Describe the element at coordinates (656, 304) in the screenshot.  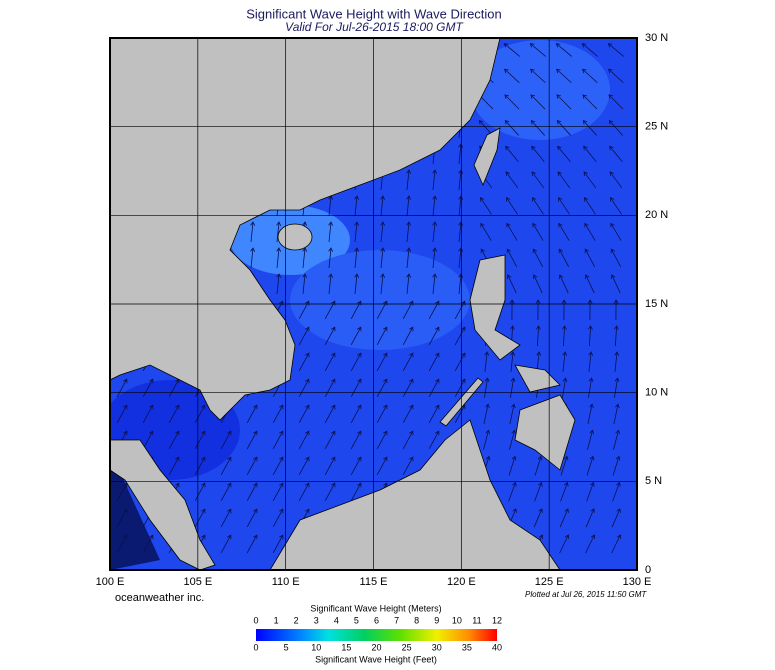
I see `lat-label: 15 N` at that location.